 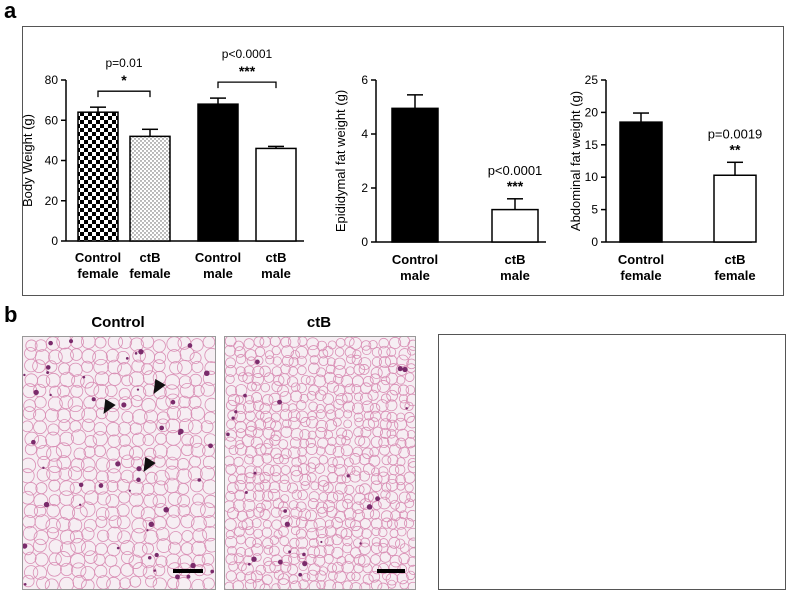 What do you see at coordinates (735, 149) in the screenshot?
I see `significance-stars: **` at bounding box center [735, 149].